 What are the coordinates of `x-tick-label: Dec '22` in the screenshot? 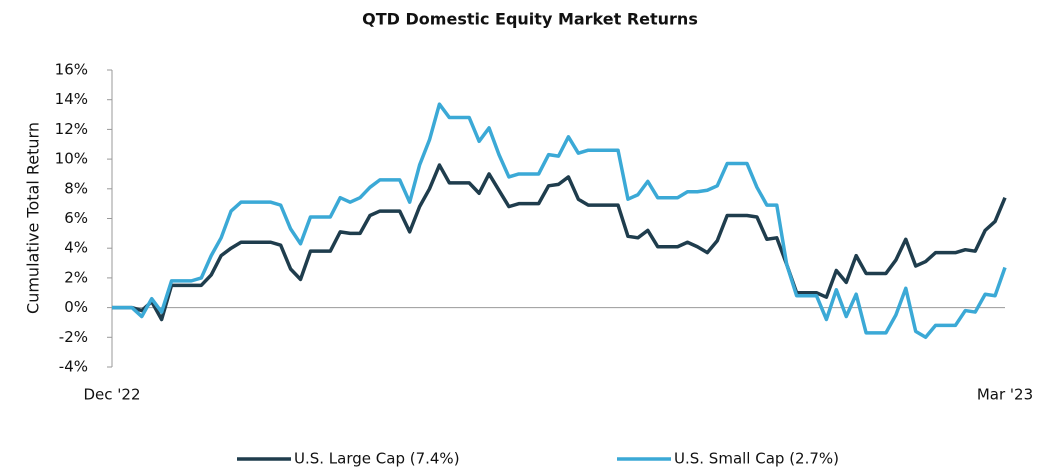 It's located at (111, 395).